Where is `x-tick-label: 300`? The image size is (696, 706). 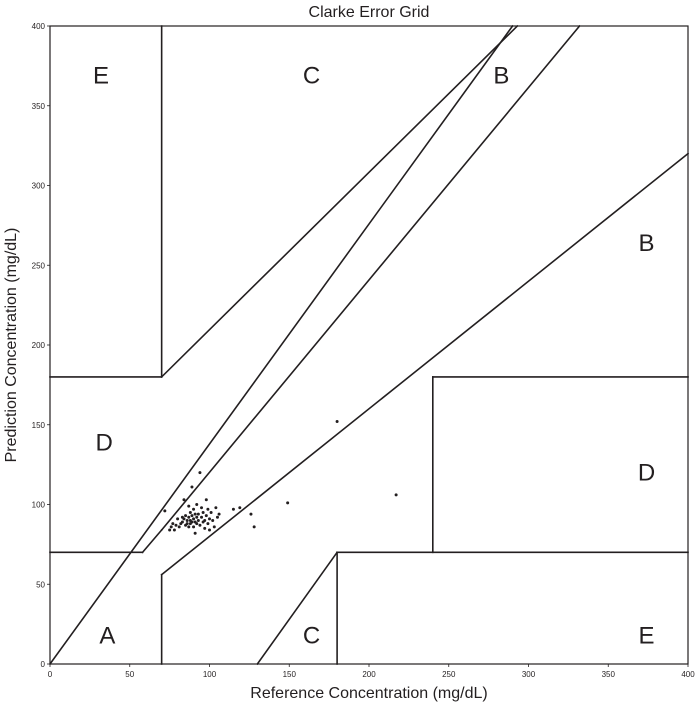 x-tick-label: 300 is located at coordinates (529, 674).